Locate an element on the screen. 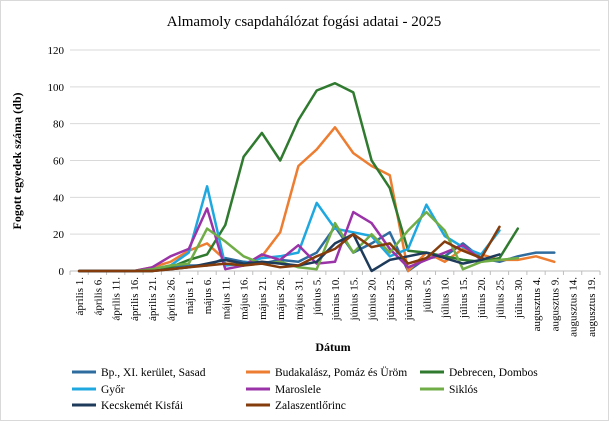 Image resolution: width=609 pixels, height=421 pixels. x-tick-label: június 20. is located at coordinates (373, 299).